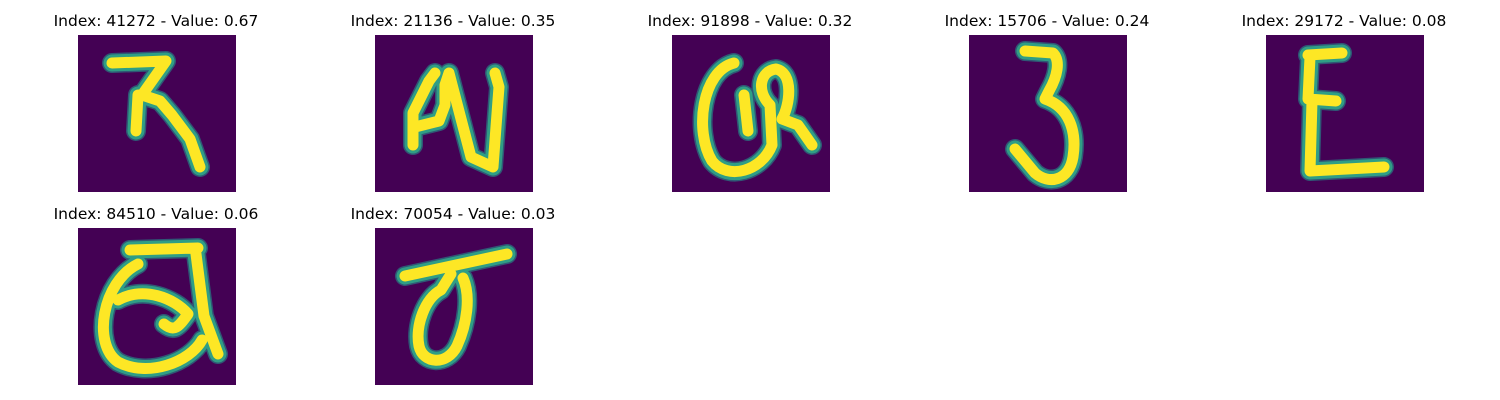 This screenshot has width=1500, height=400. What do you see at coordinates (157, 306) in the screenshot?
I see `char-84510-image` at bounding box center [157, 306].